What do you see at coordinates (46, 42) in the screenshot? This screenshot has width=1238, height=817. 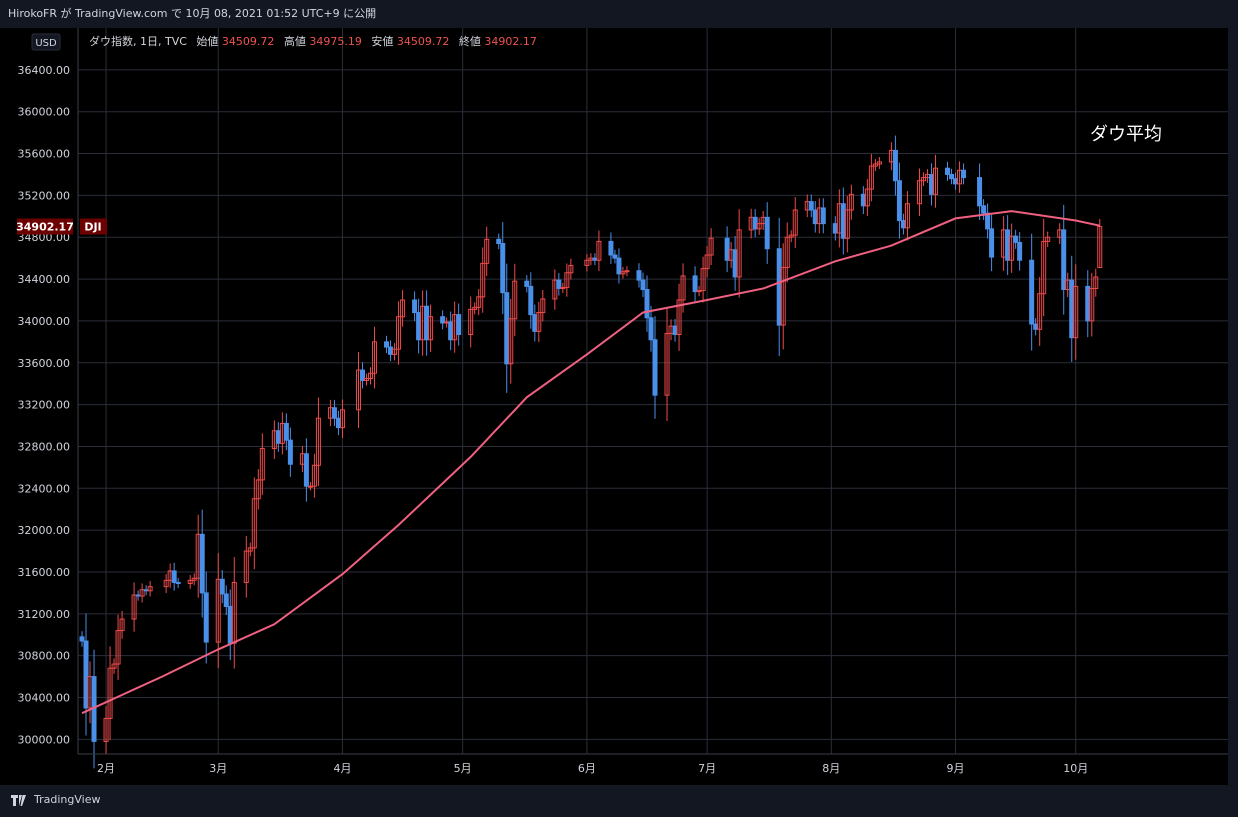 I see `currency-badge: USD` at bounding box center [46, 42].